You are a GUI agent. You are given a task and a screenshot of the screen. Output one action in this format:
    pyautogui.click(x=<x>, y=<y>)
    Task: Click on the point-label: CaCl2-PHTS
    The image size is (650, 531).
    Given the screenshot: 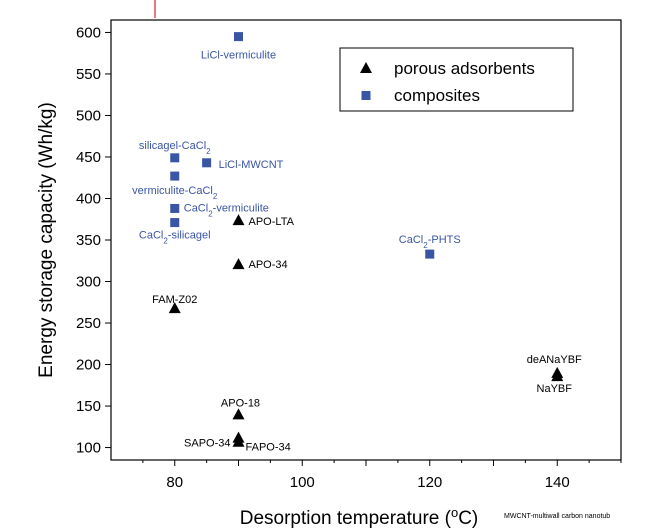 What is the action you would take?
    pyautogui.click(x=430, y=242)
    